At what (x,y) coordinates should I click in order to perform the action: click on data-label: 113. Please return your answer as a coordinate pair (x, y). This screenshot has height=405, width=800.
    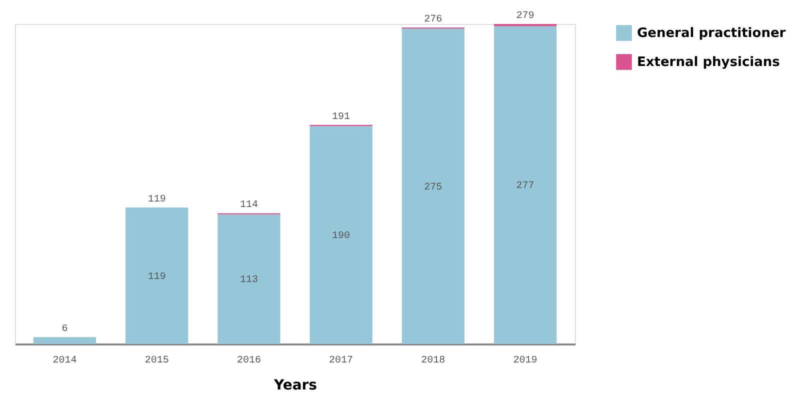
    Looking at the image, I should click on (249, 280).